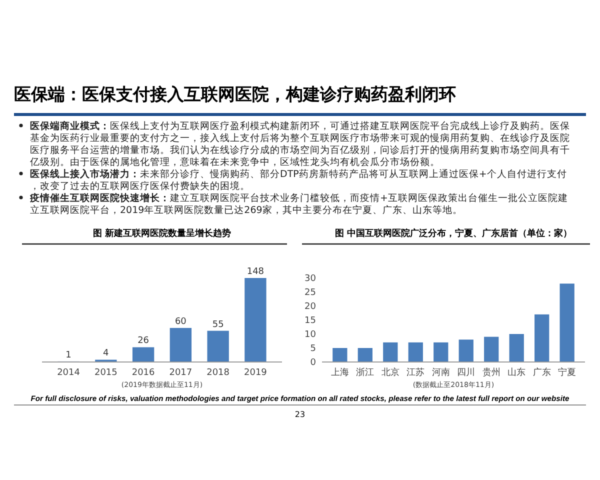  Describe the element at coordinates (298, 204) in the screenshot. I see `text: 疫情催生互联网医院快速增长：建立互联网医院平台技术业务门槛较低，而疫情+互联网医保政策出台催生一批公立医院建立互联网医院平台，2019年互联网医院数量已达269家，其中主要分布在宁夏、广东、山东等地。` at that location.